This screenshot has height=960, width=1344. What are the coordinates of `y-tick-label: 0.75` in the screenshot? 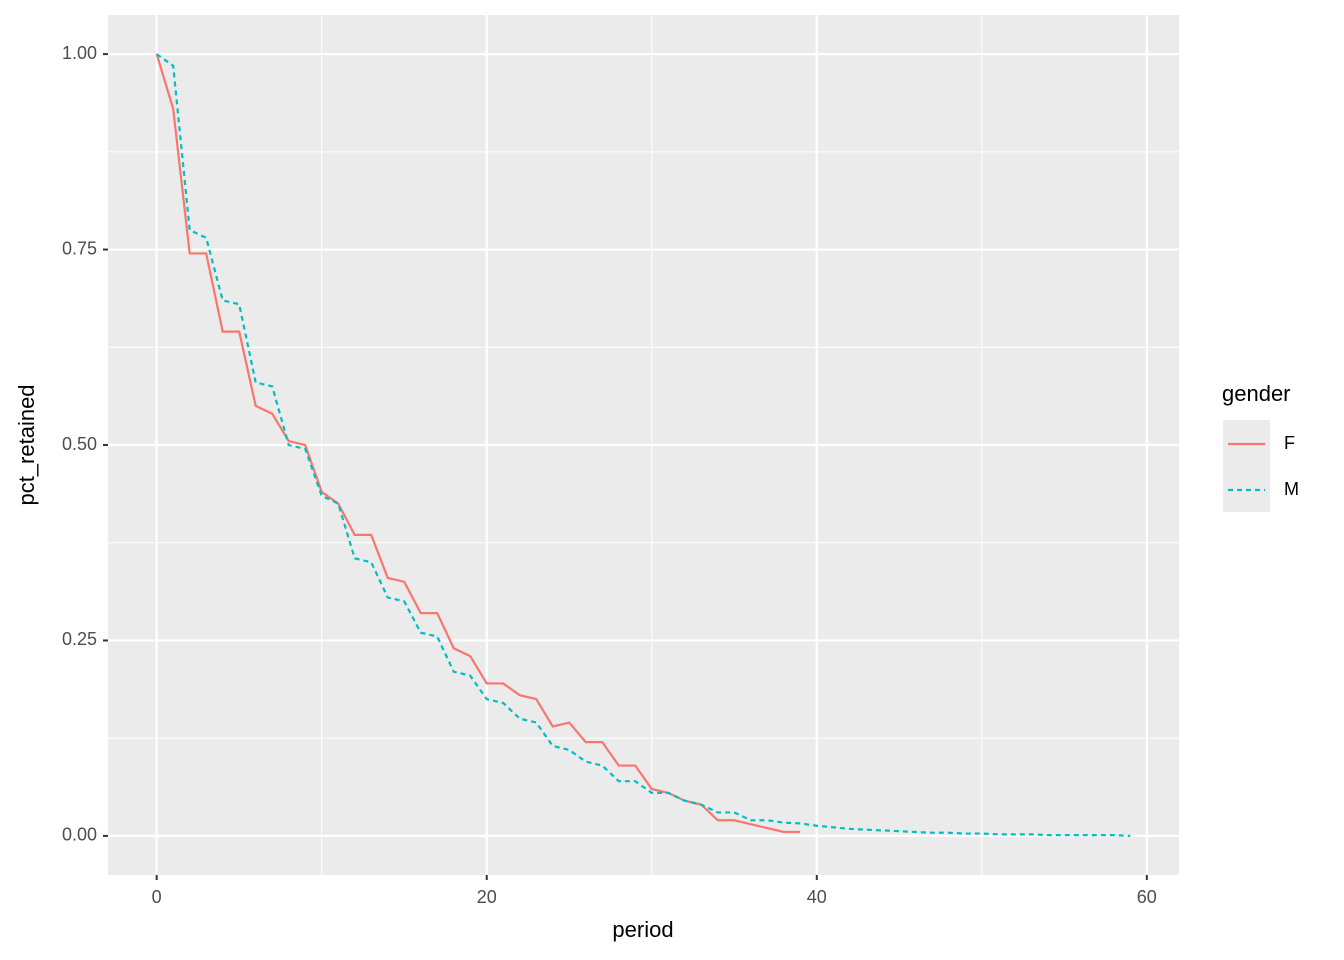 It's located at (79, 248).